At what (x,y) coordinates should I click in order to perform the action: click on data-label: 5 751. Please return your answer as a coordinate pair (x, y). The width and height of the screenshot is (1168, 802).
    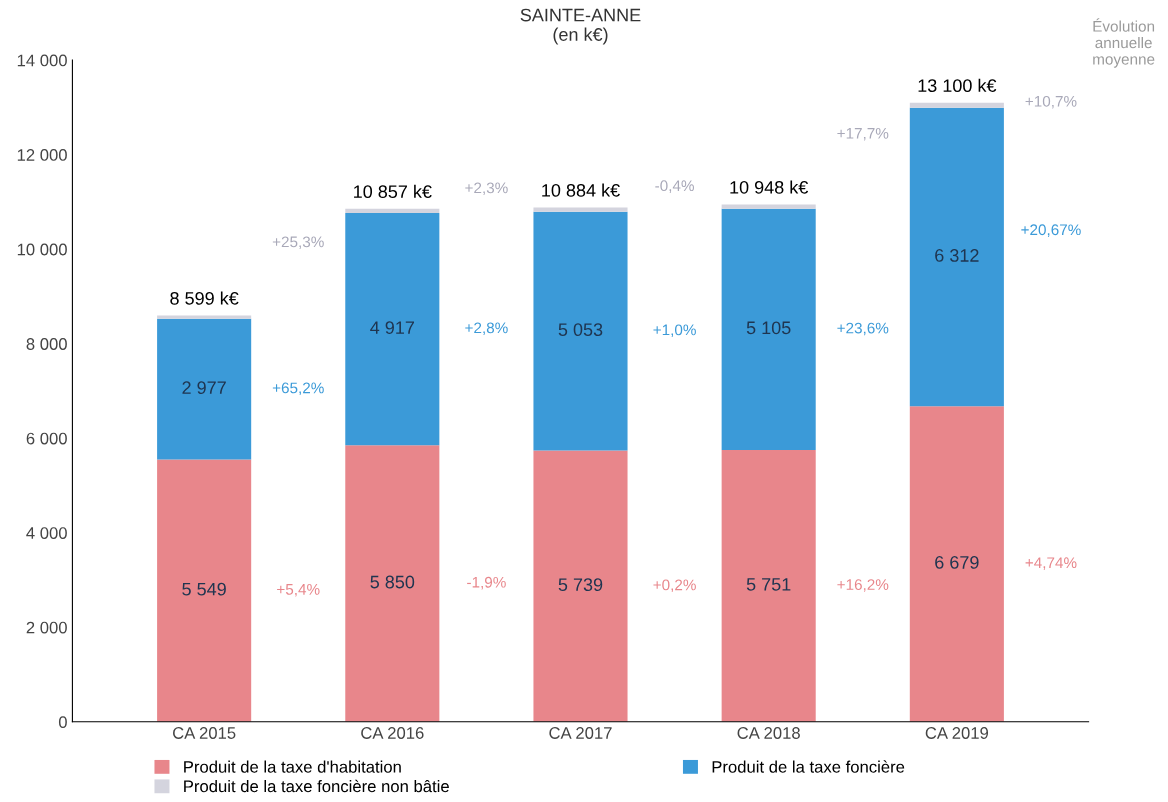
    Looking at the image, I should click on (768, 584).